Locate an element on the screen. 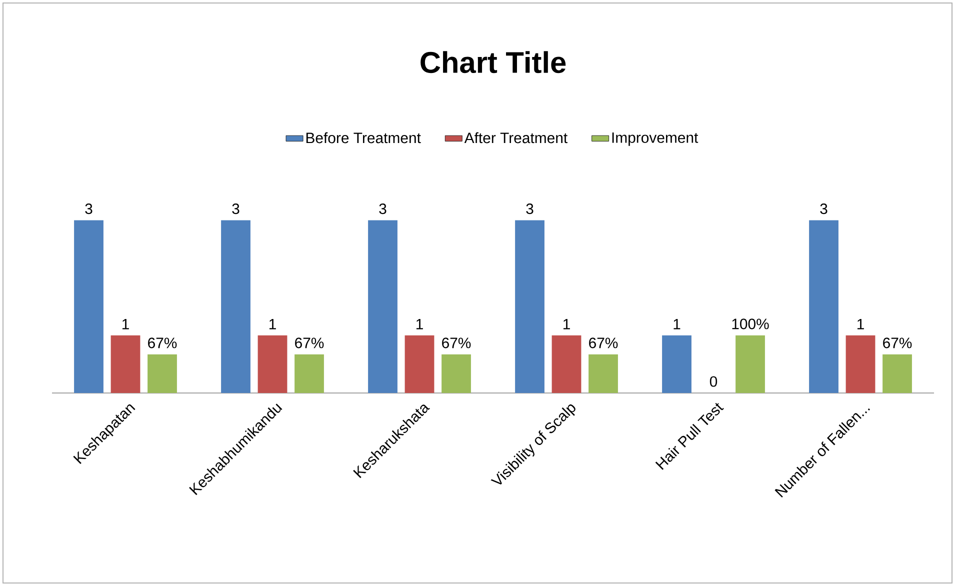 The height and width of the screenshot is (586, 955). chart-title: Chart Title is located at coordinates (493, 62).